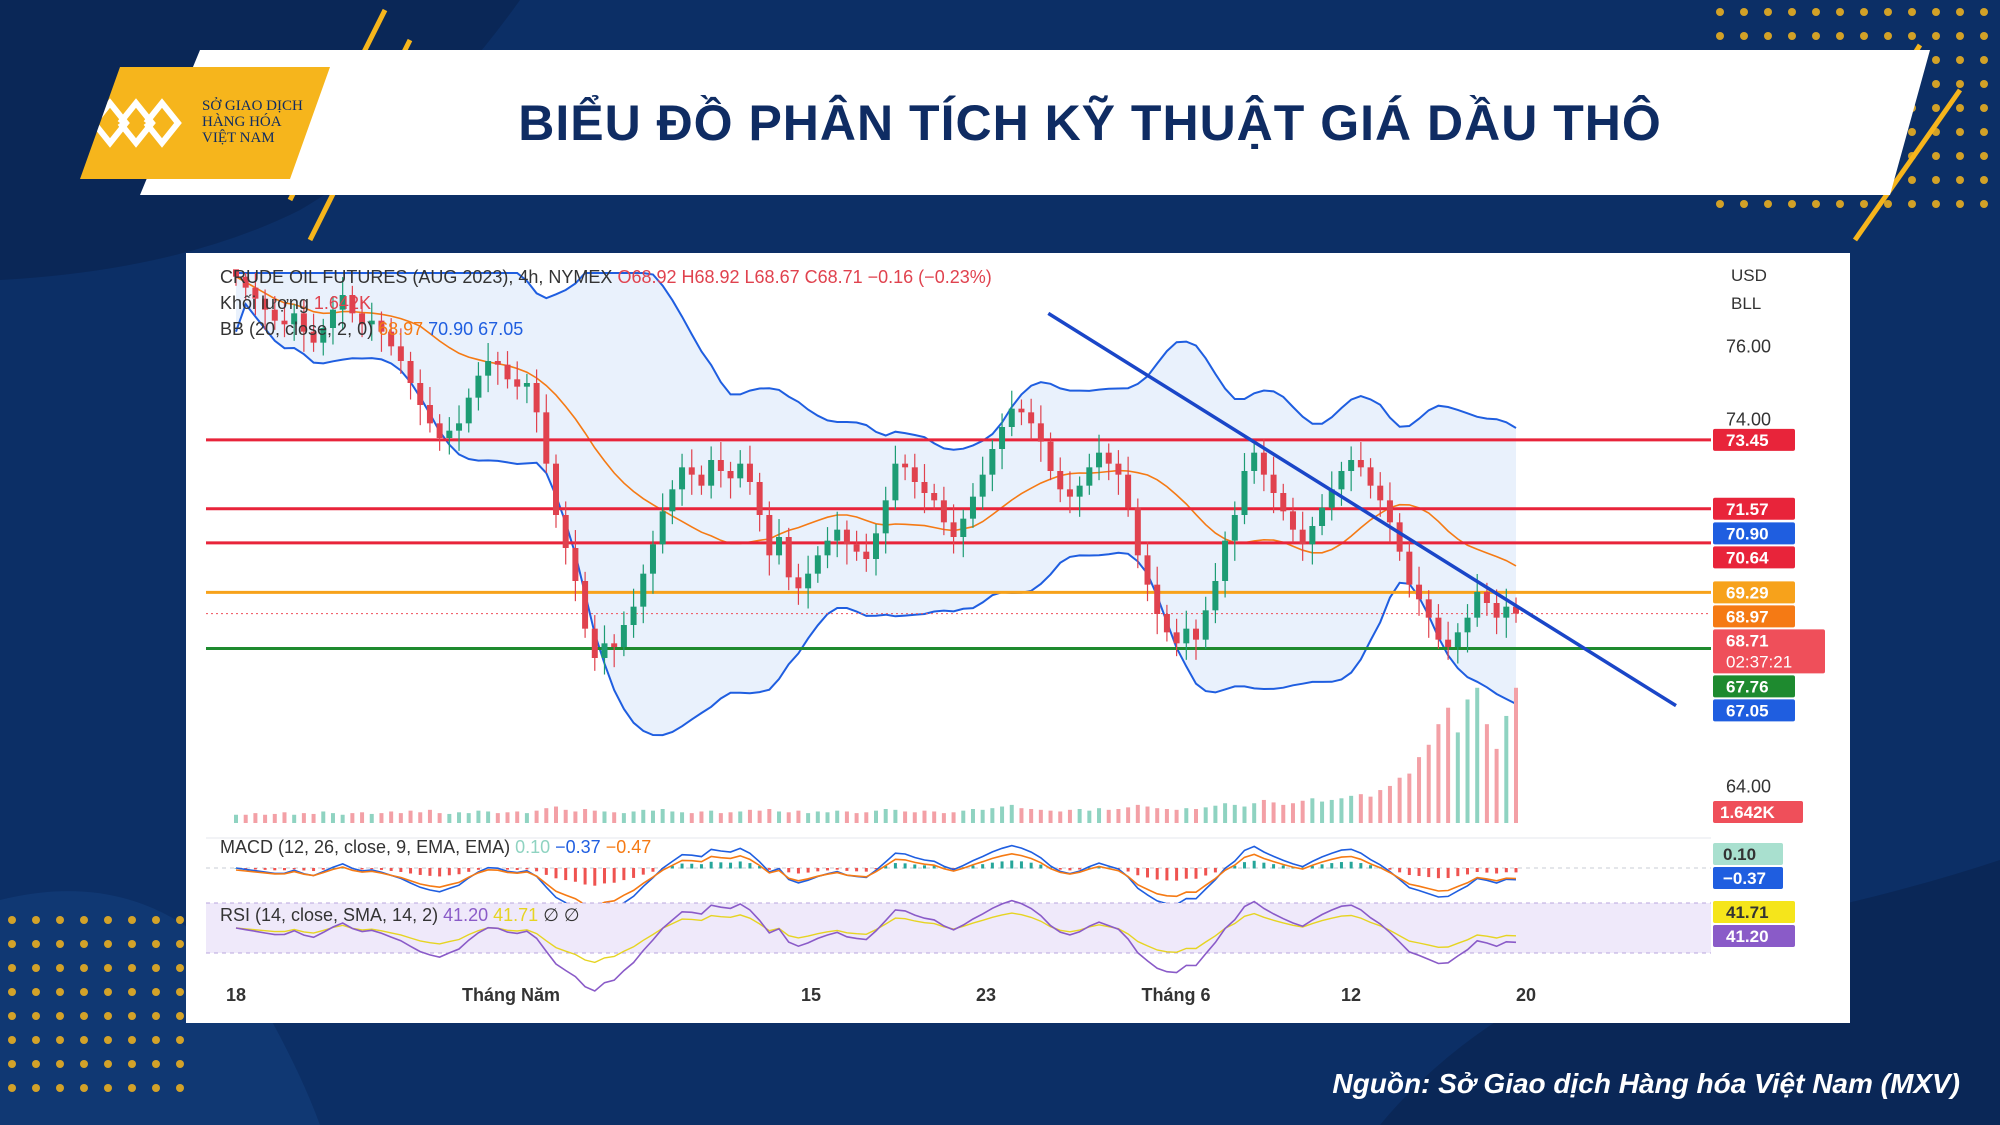 This screenshot has height=1125, width=2000. I want to click on countdown-label: 02:37:21, so click(1759, 661).